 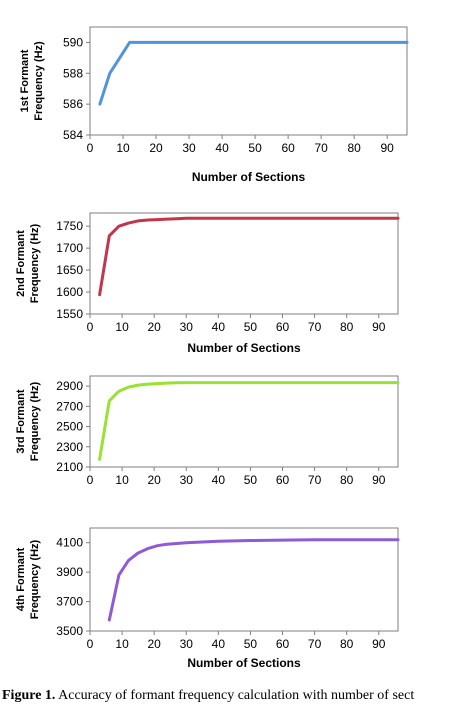 I want to click on y-tick-label: 2300, so click(x=69, y=447).